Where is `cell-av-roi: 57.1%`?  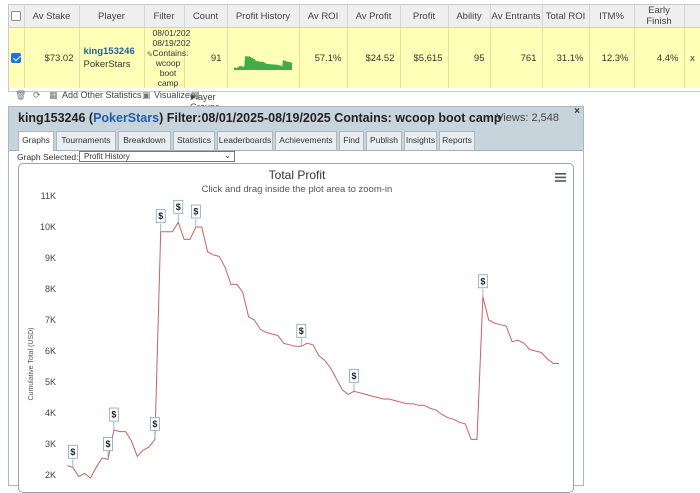
cell-av-roi: 57.1% is located at coordinates (323, 57).